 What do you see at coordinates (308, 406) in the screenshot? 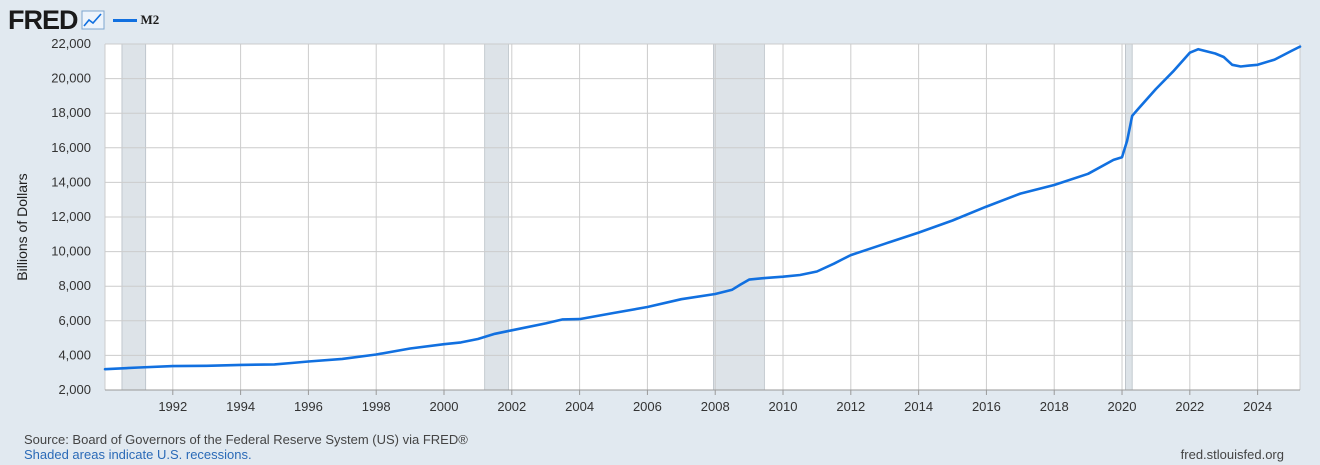
I see `x-tick-label: 1996` at bounding box center [308, 406].